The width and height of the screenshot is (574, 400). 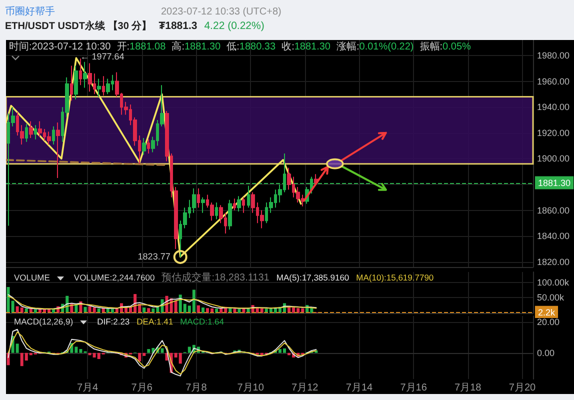 What do you see at coordinates (522, 388) in the screenshot?
I see `x-tick-label: 7月20` at bounding box center [522, 388].